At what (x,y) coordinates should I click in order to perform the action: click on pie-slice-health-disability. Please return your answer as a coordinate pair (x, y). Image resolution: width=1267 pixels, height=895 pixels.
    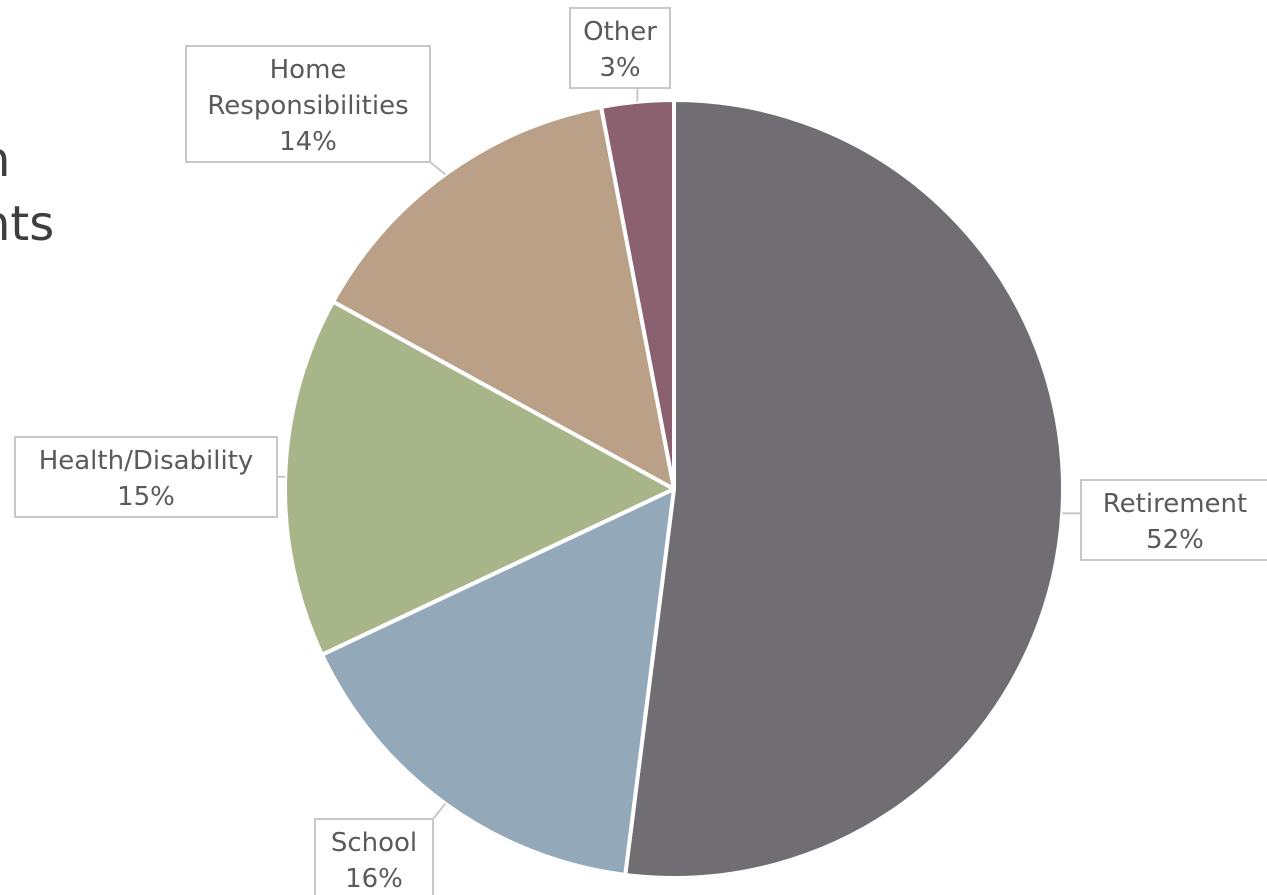
    Looking at the image, I should click on (479, 478).